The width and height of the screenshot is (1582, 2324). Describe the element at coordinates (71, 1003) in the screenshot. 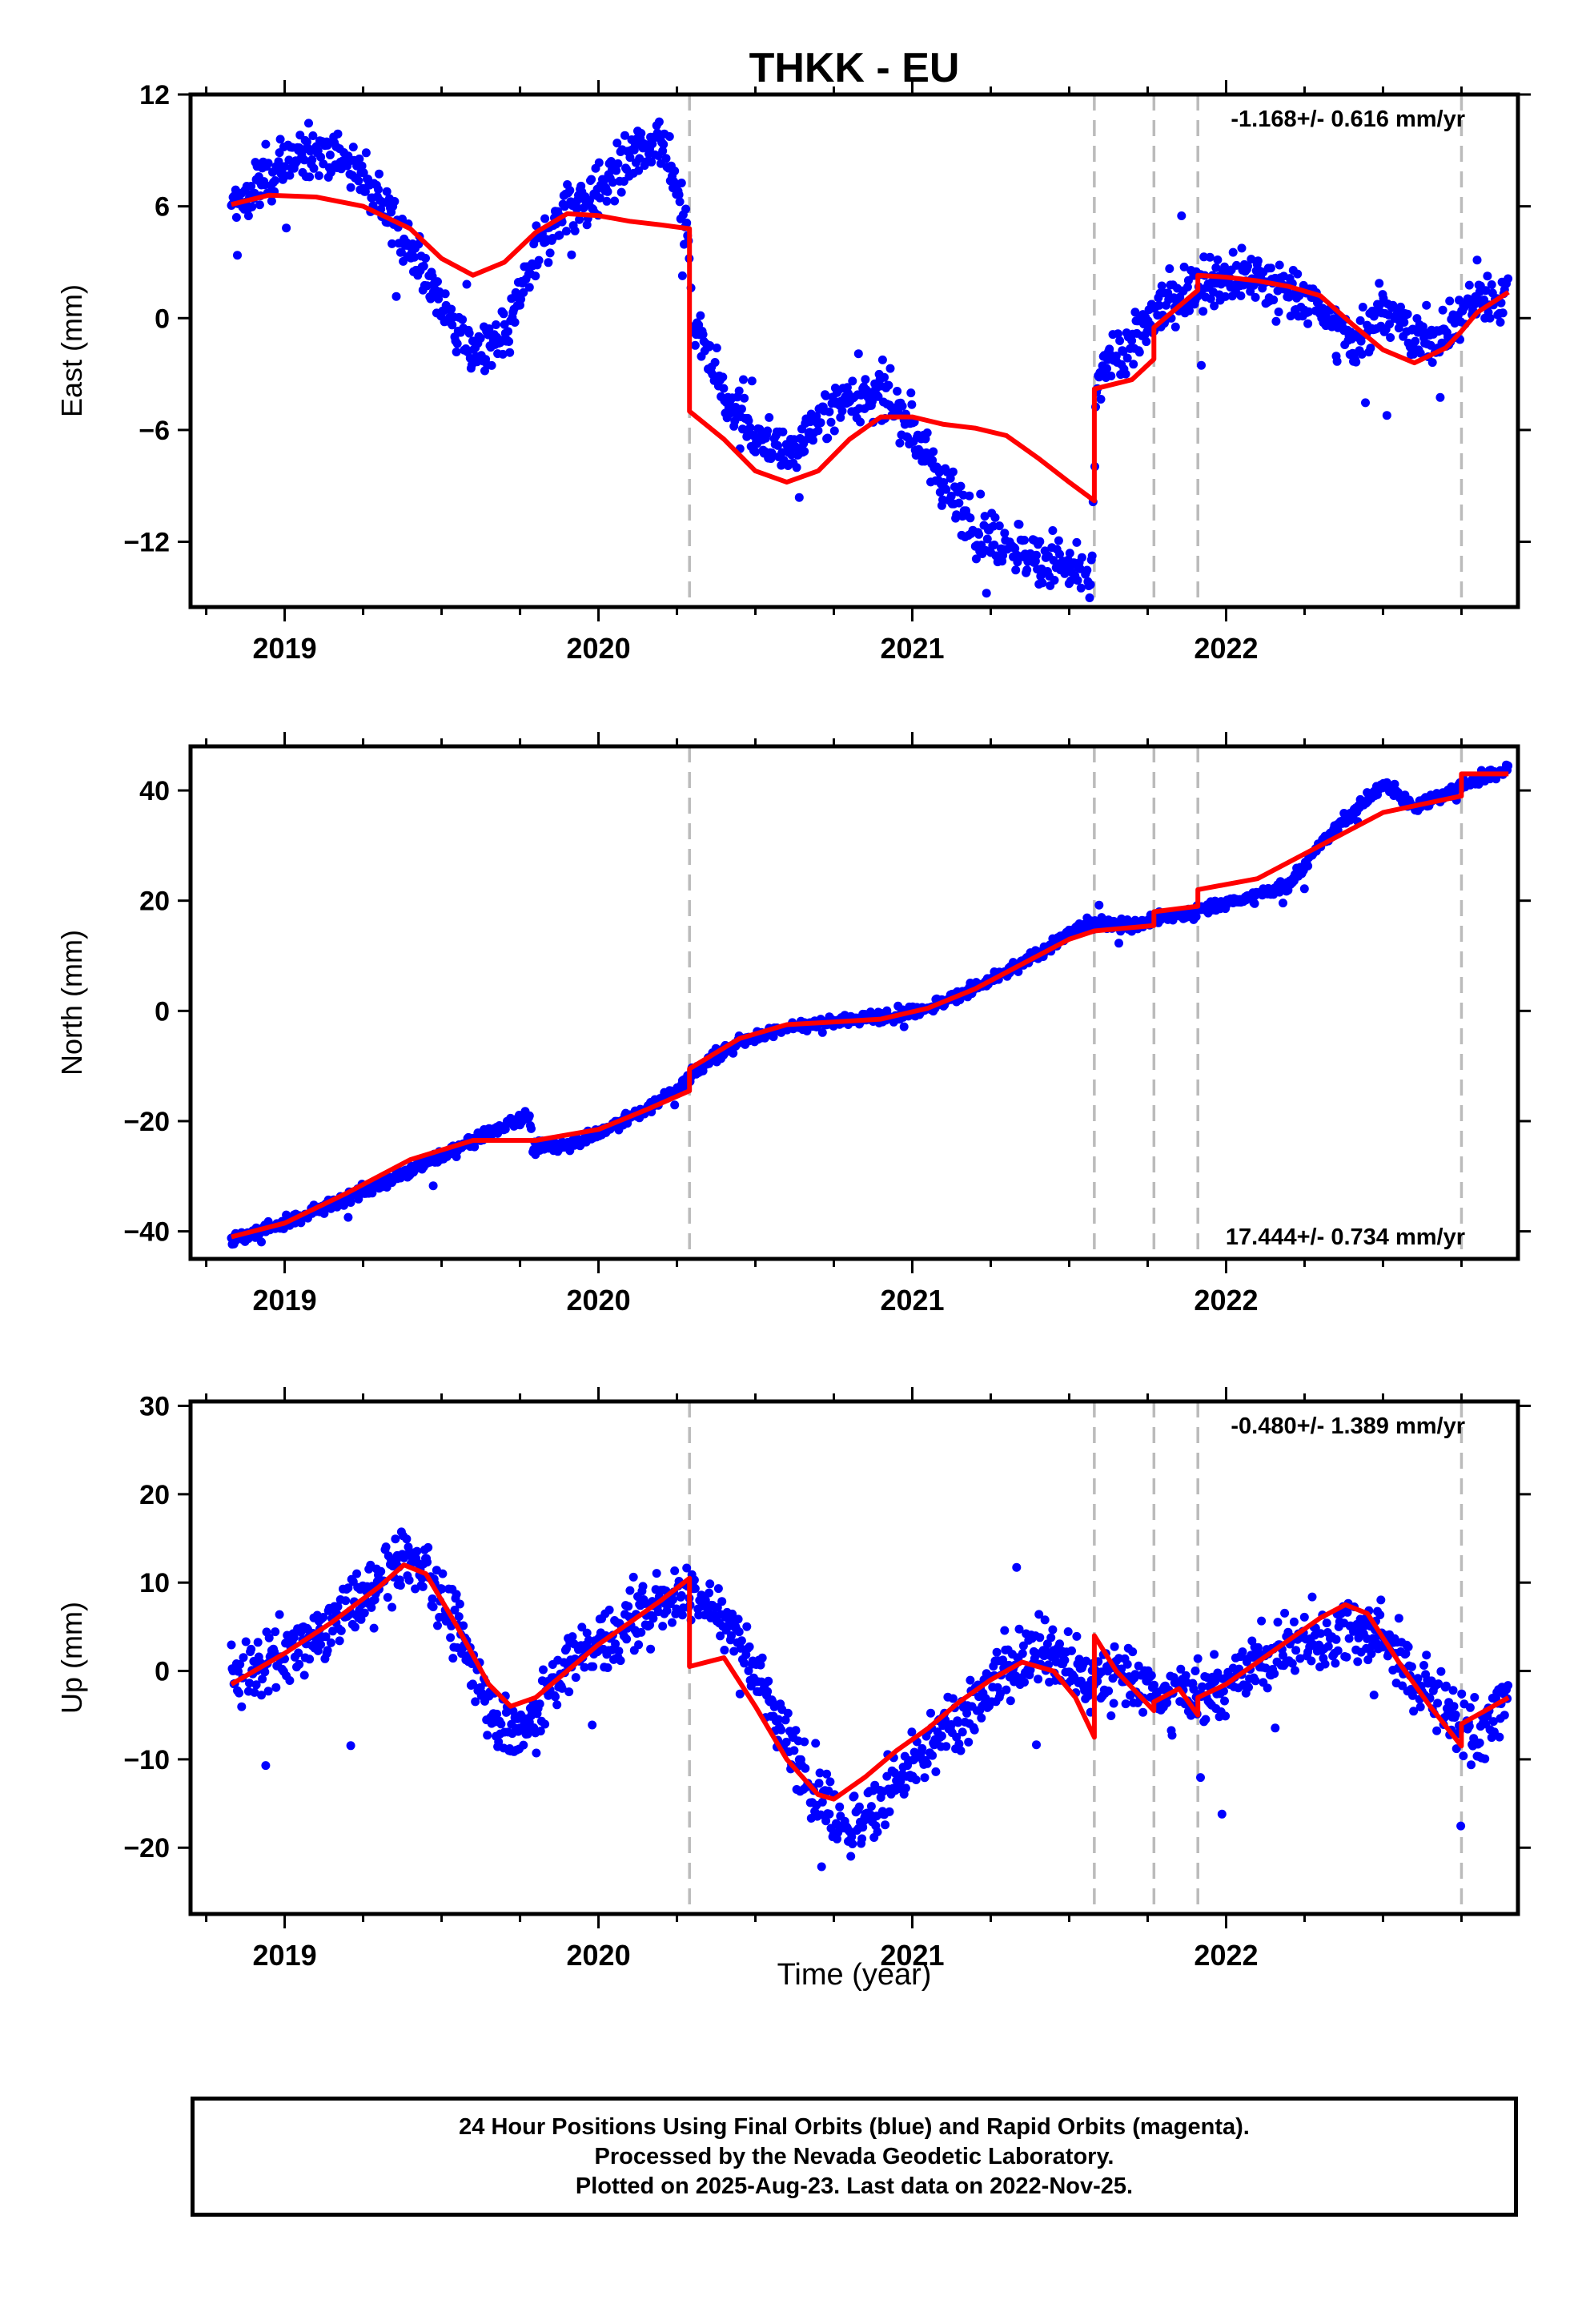

I see `y-axis-label: North (mm)` at that location.